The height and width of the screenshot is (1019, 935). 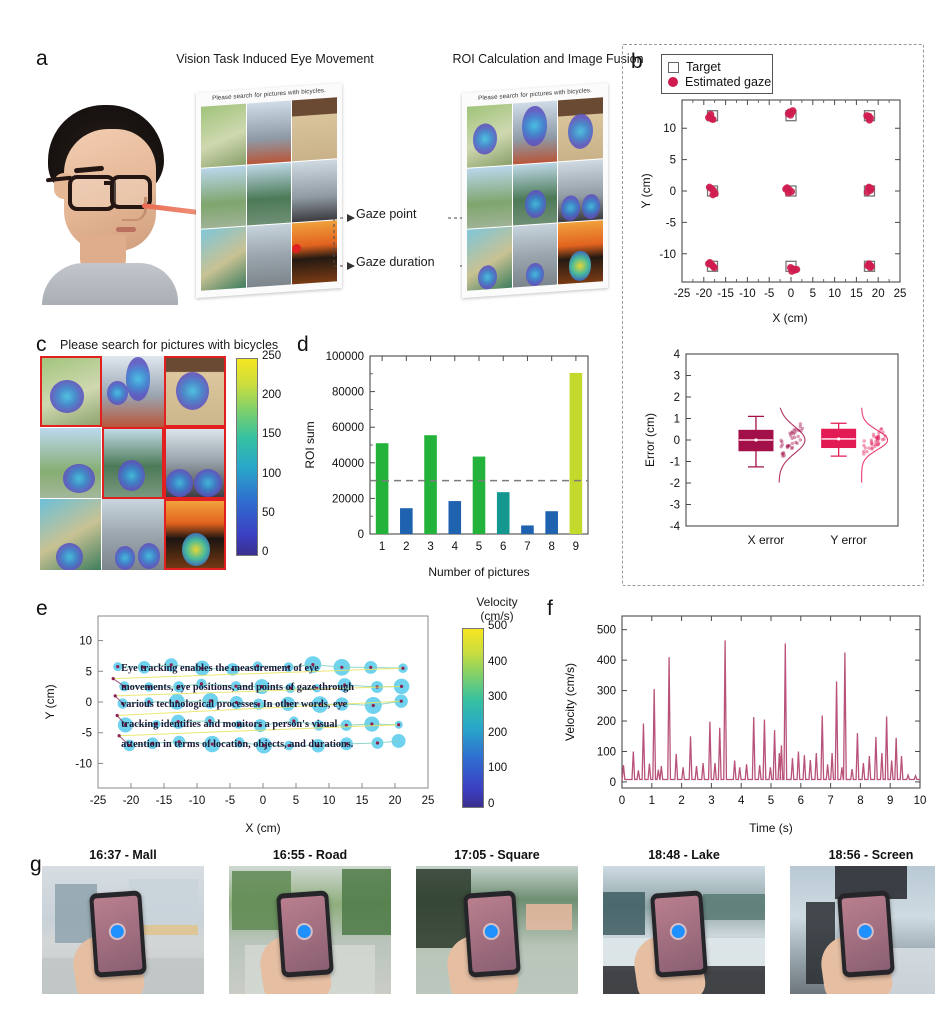 I want to click on legend-target-marker-icon, so click(x=673, y=67).